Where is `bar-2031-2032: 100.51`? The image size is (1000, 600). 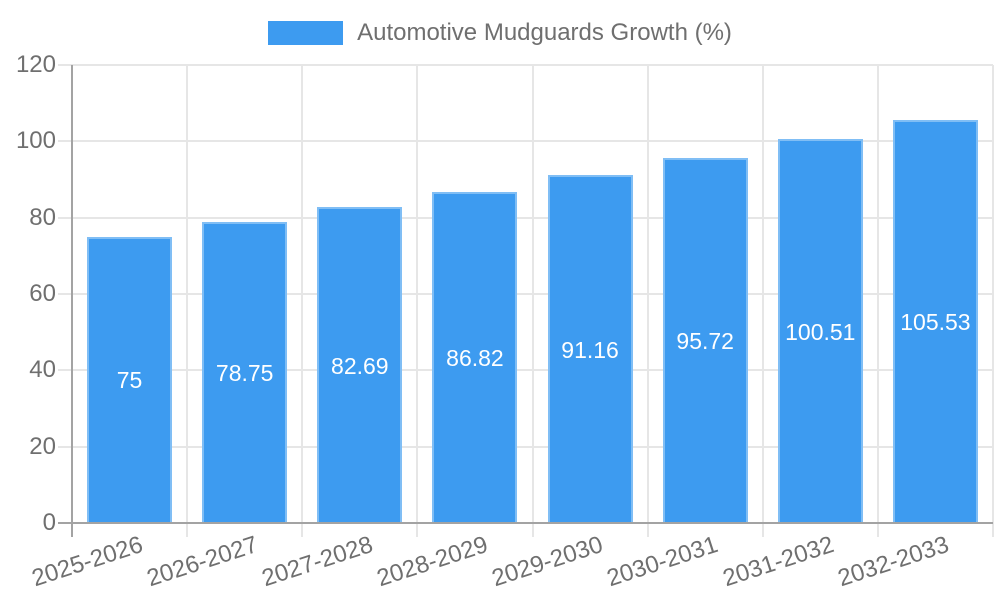
bar-2031-2032: 100.51 is located at coordinates (820, 331).